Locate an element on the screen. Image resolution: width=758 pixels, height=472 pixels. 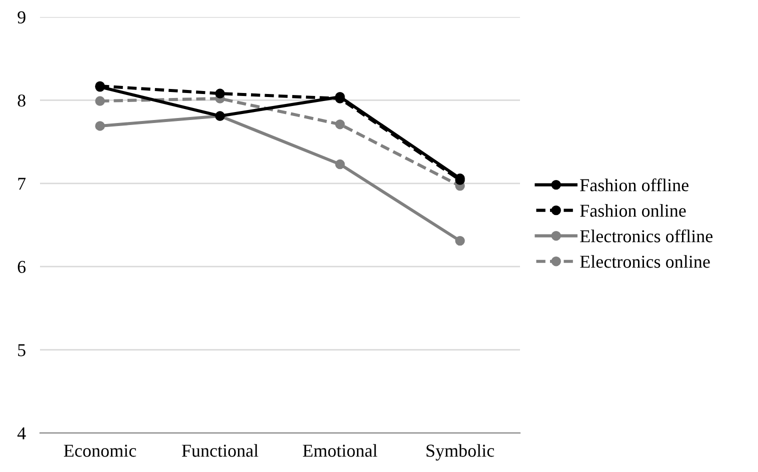
y-tick-label: 4 is located at coordinates (21, 433).